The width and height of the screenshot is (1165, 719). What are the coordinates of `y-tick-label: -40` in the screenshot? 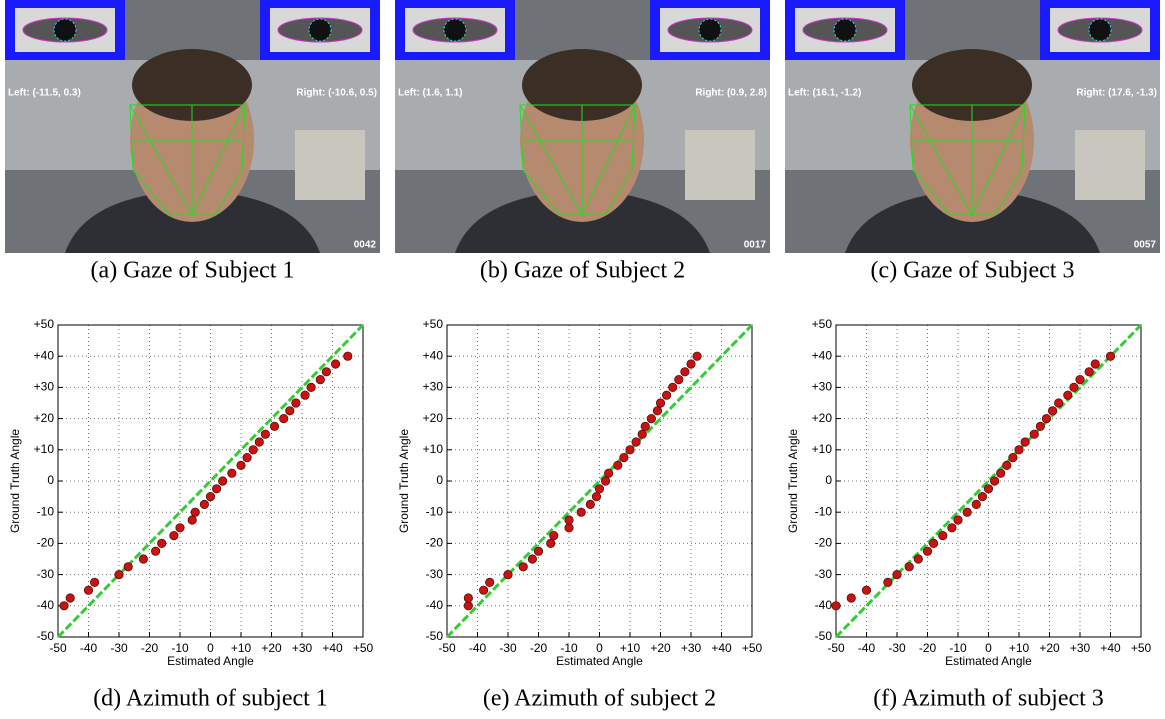 It's located at (824, 605).